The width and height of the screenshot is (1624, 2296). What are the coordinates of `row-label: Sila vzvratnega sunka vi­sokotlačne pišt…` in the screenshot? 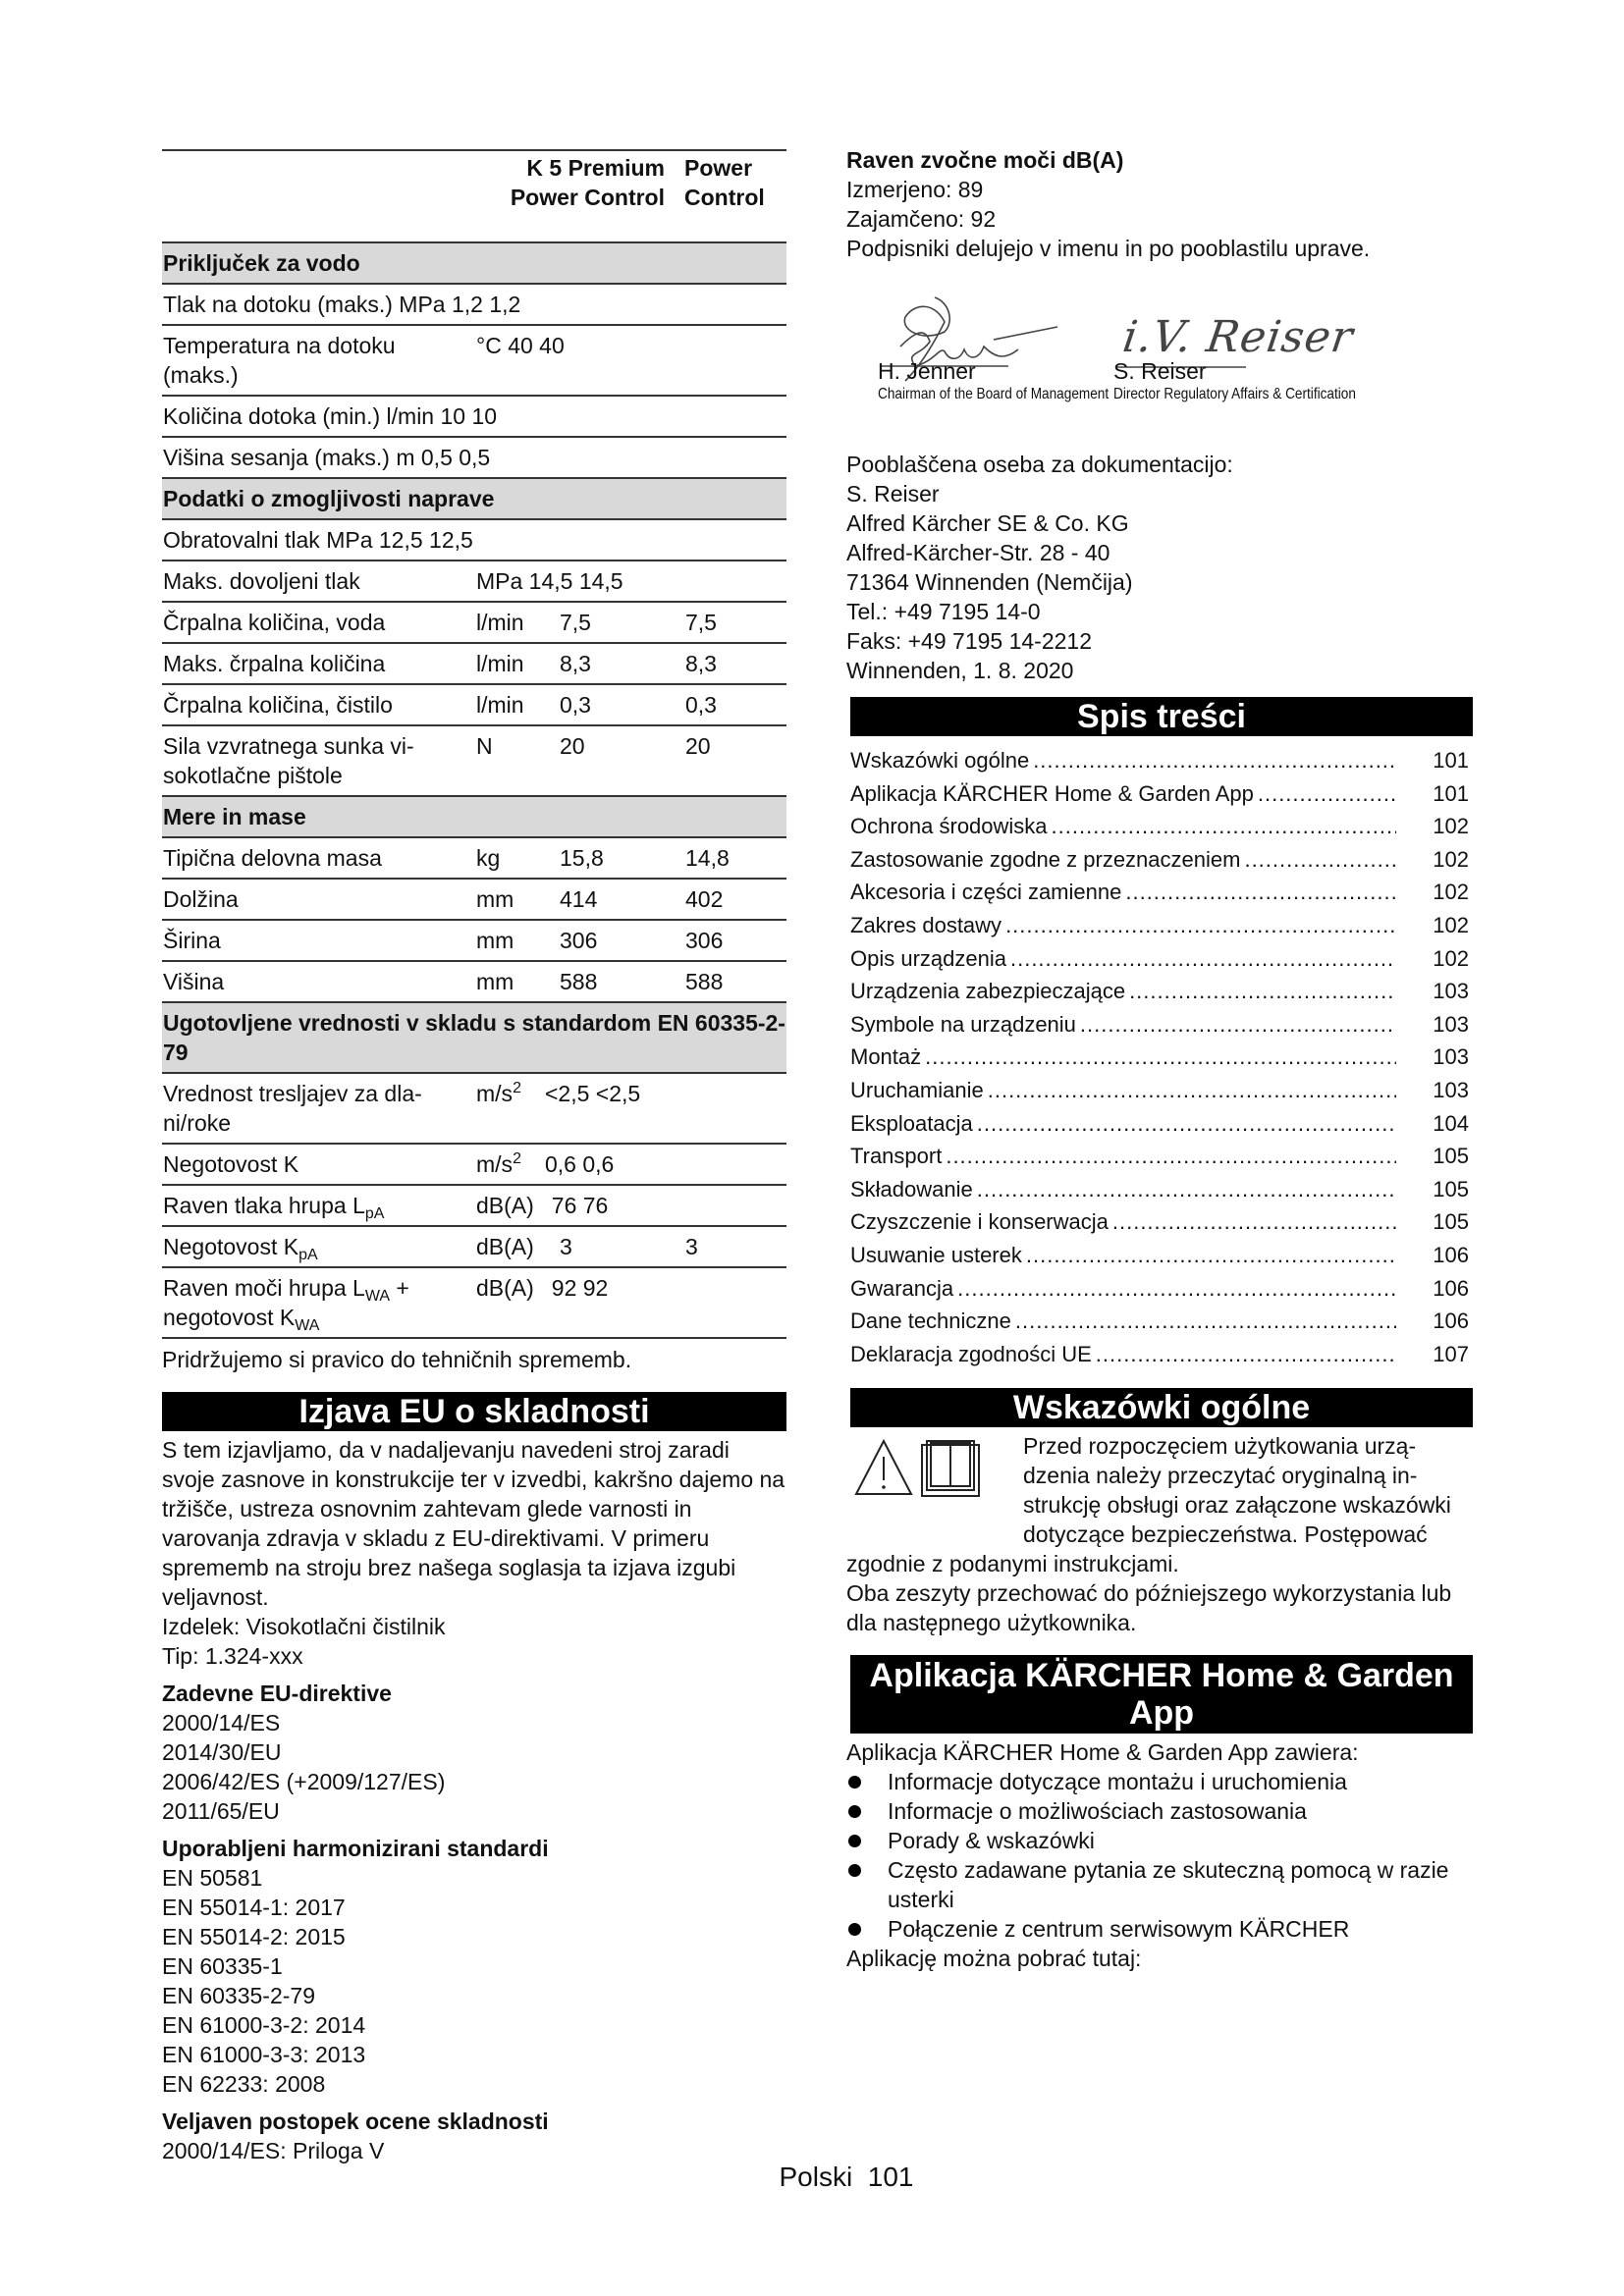 It's located at (318, 761).